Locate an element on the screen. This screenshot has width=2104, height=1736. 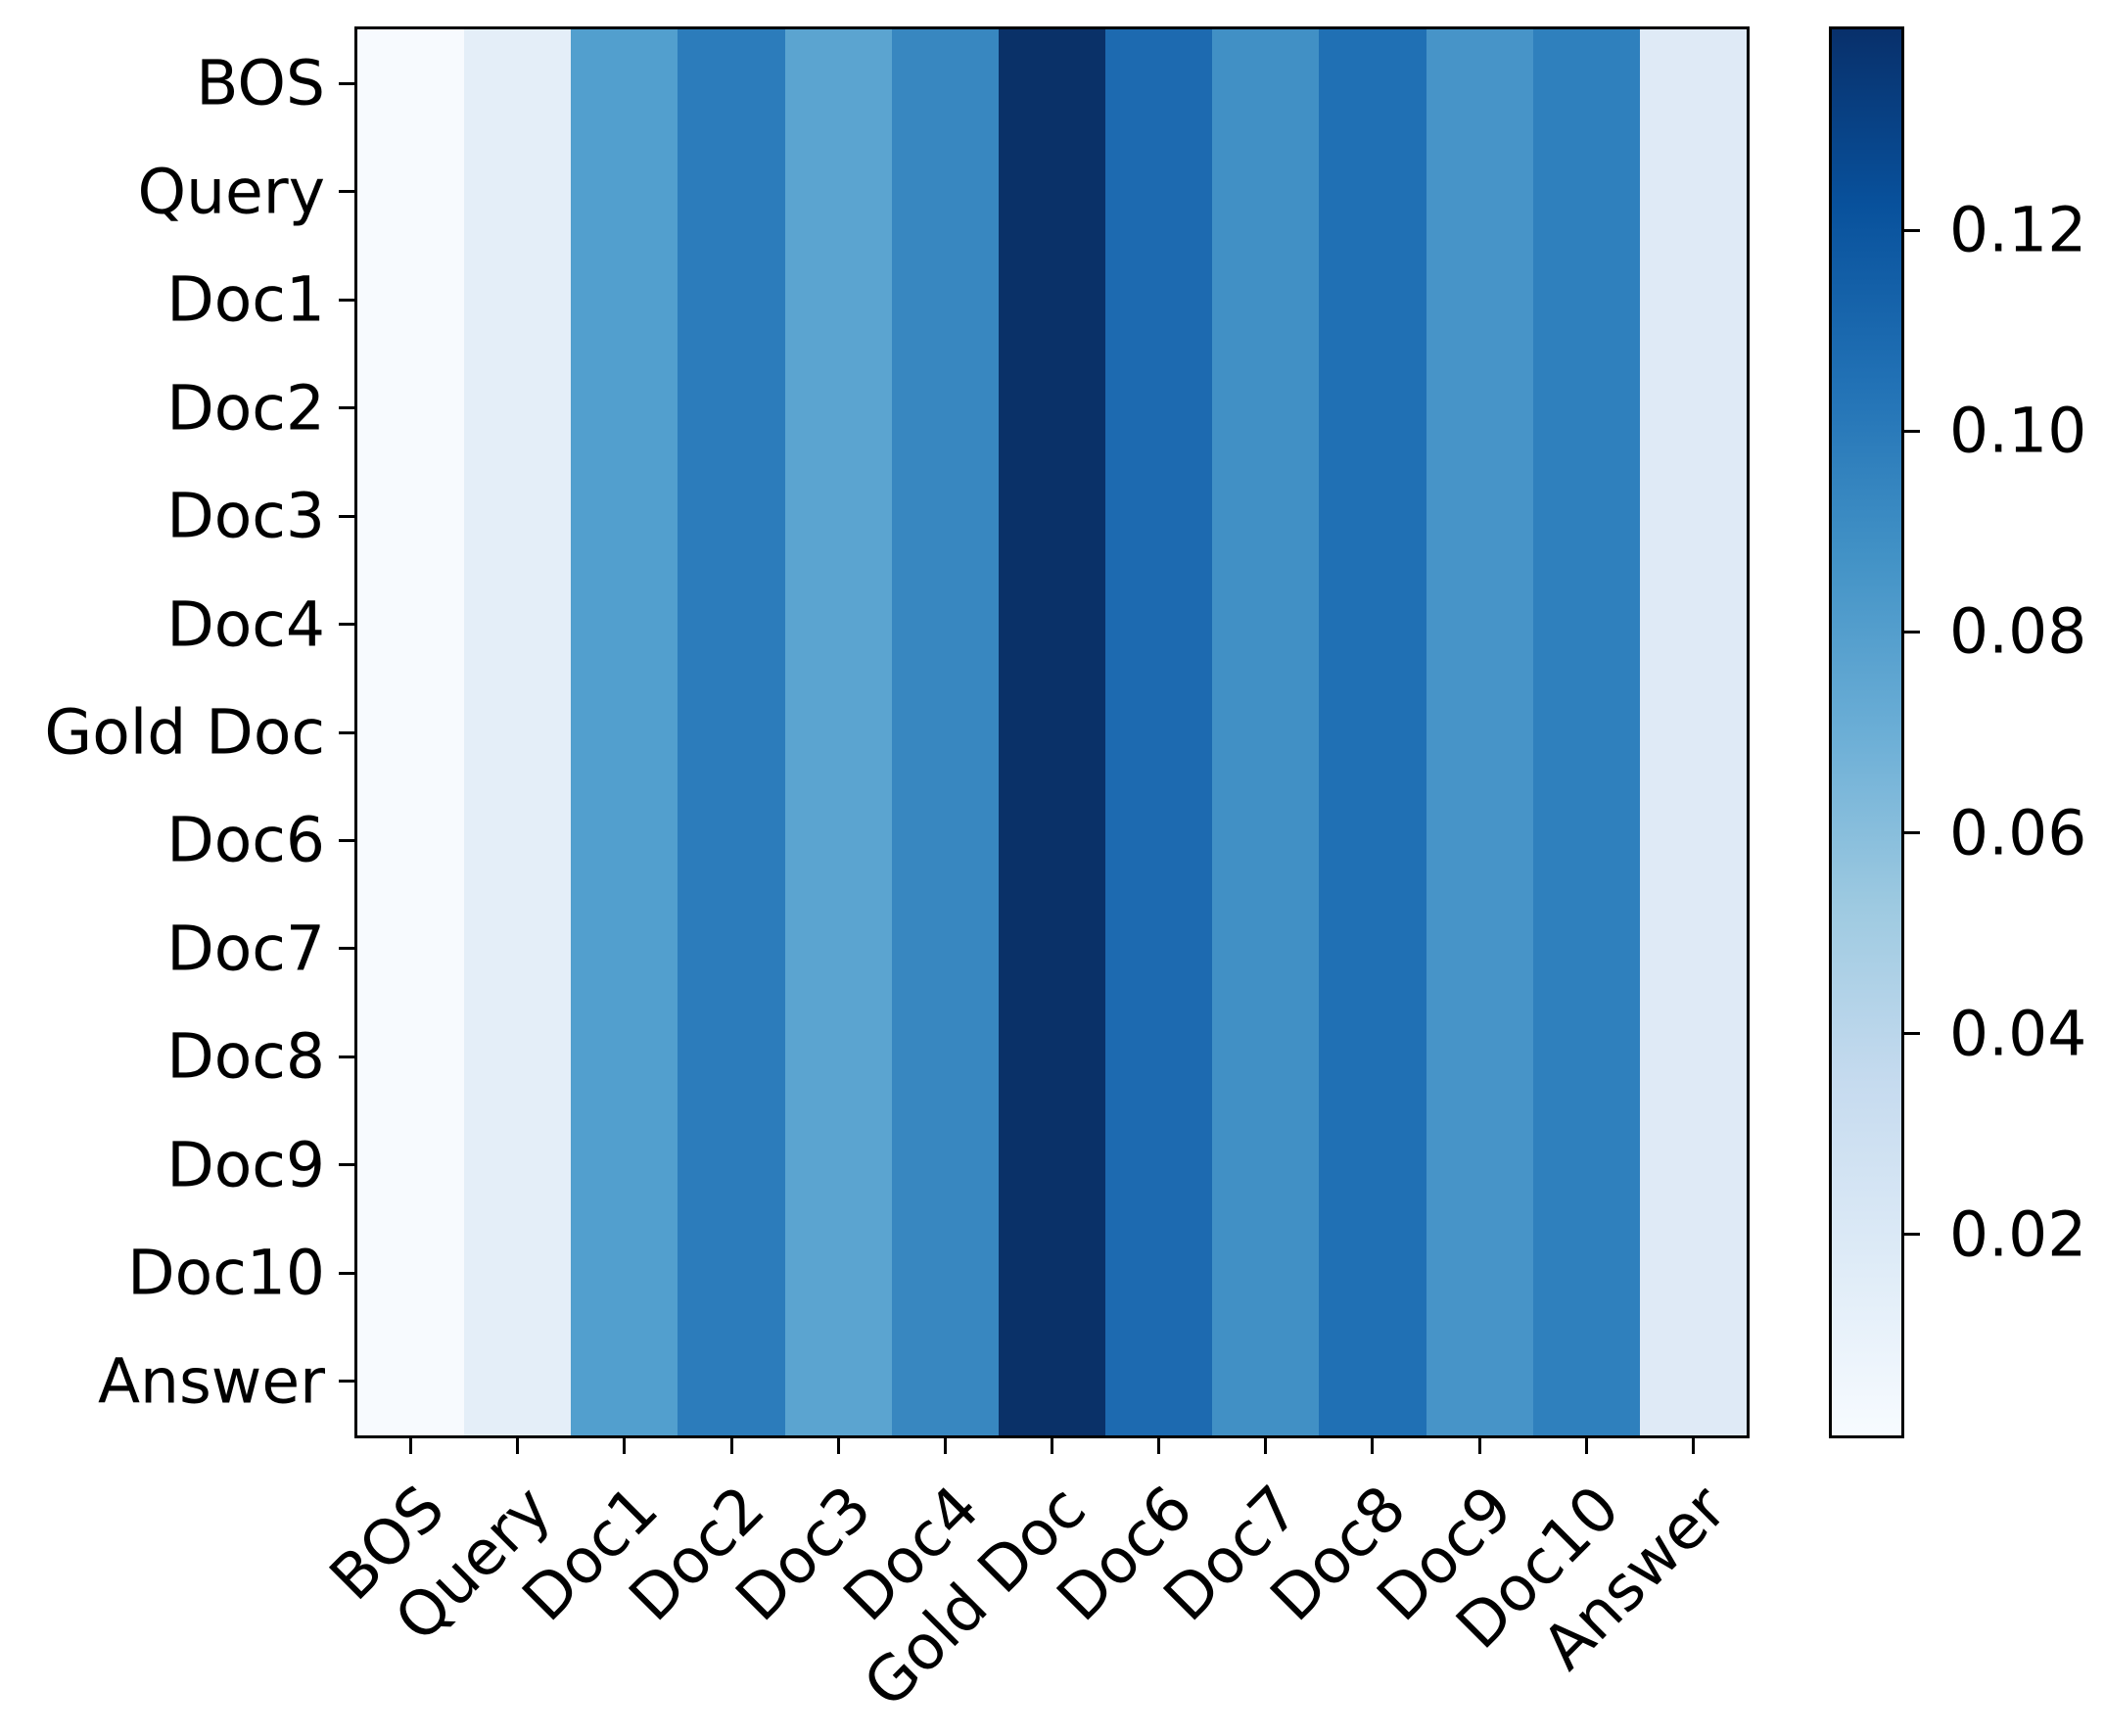
y-tick-gold-doc is located at coordinates (346, 732).